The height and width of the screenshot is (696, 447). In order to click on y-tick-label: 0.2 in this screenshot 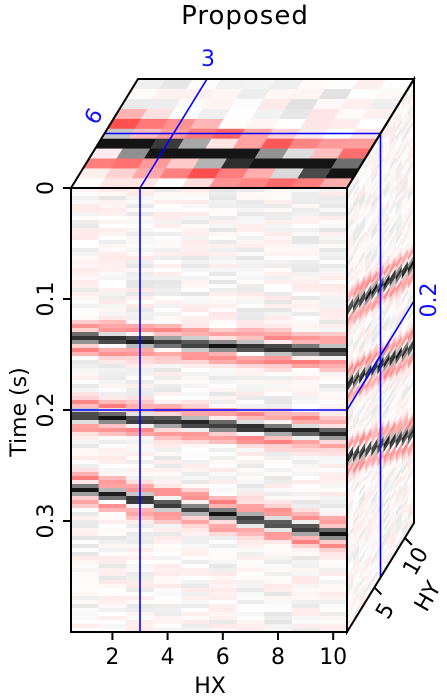, I will do `click(46, 410)`.